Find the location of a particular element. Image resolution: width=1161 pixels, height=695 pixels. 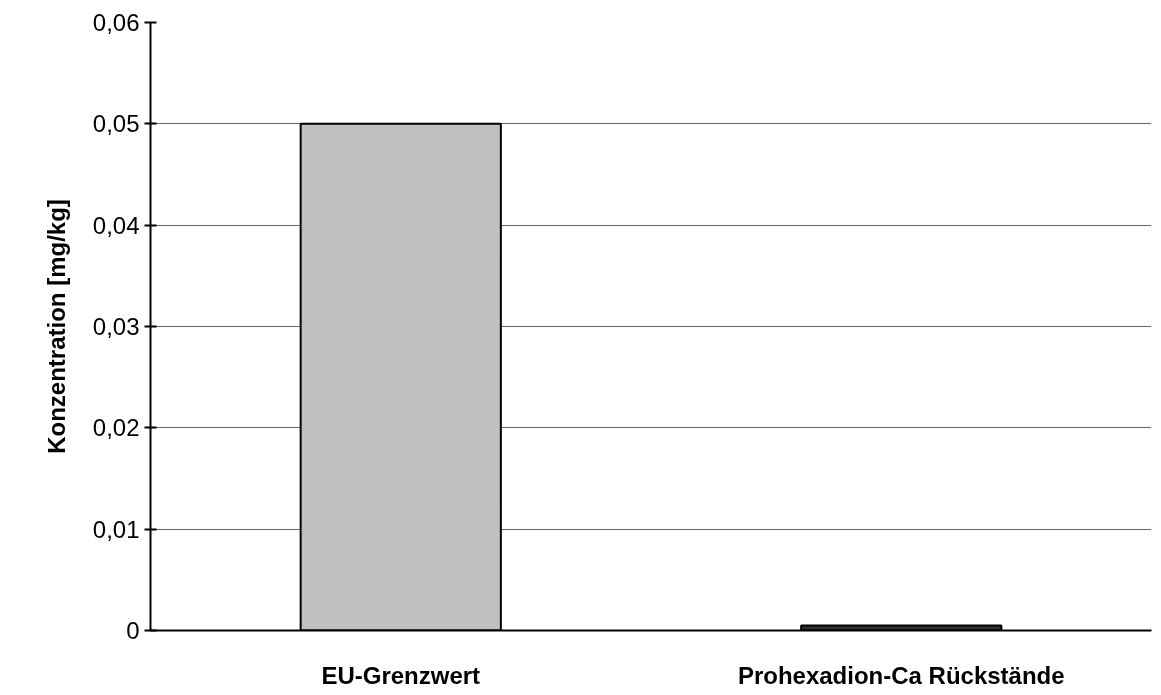

x-tick-label: Prohexadion-Ca Rückstände is located at coordinates (901, 675).